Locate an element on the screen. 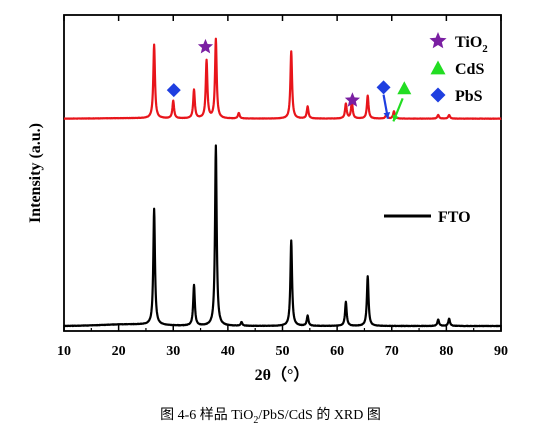  x-tick-label: 50 is located at coordinates (283, 351).